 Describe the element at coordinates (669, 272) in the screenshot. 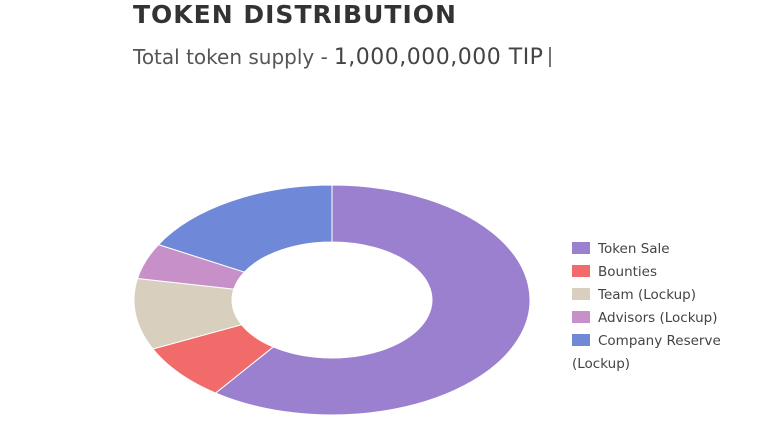

I see `legend-item: Bounties` at that location.